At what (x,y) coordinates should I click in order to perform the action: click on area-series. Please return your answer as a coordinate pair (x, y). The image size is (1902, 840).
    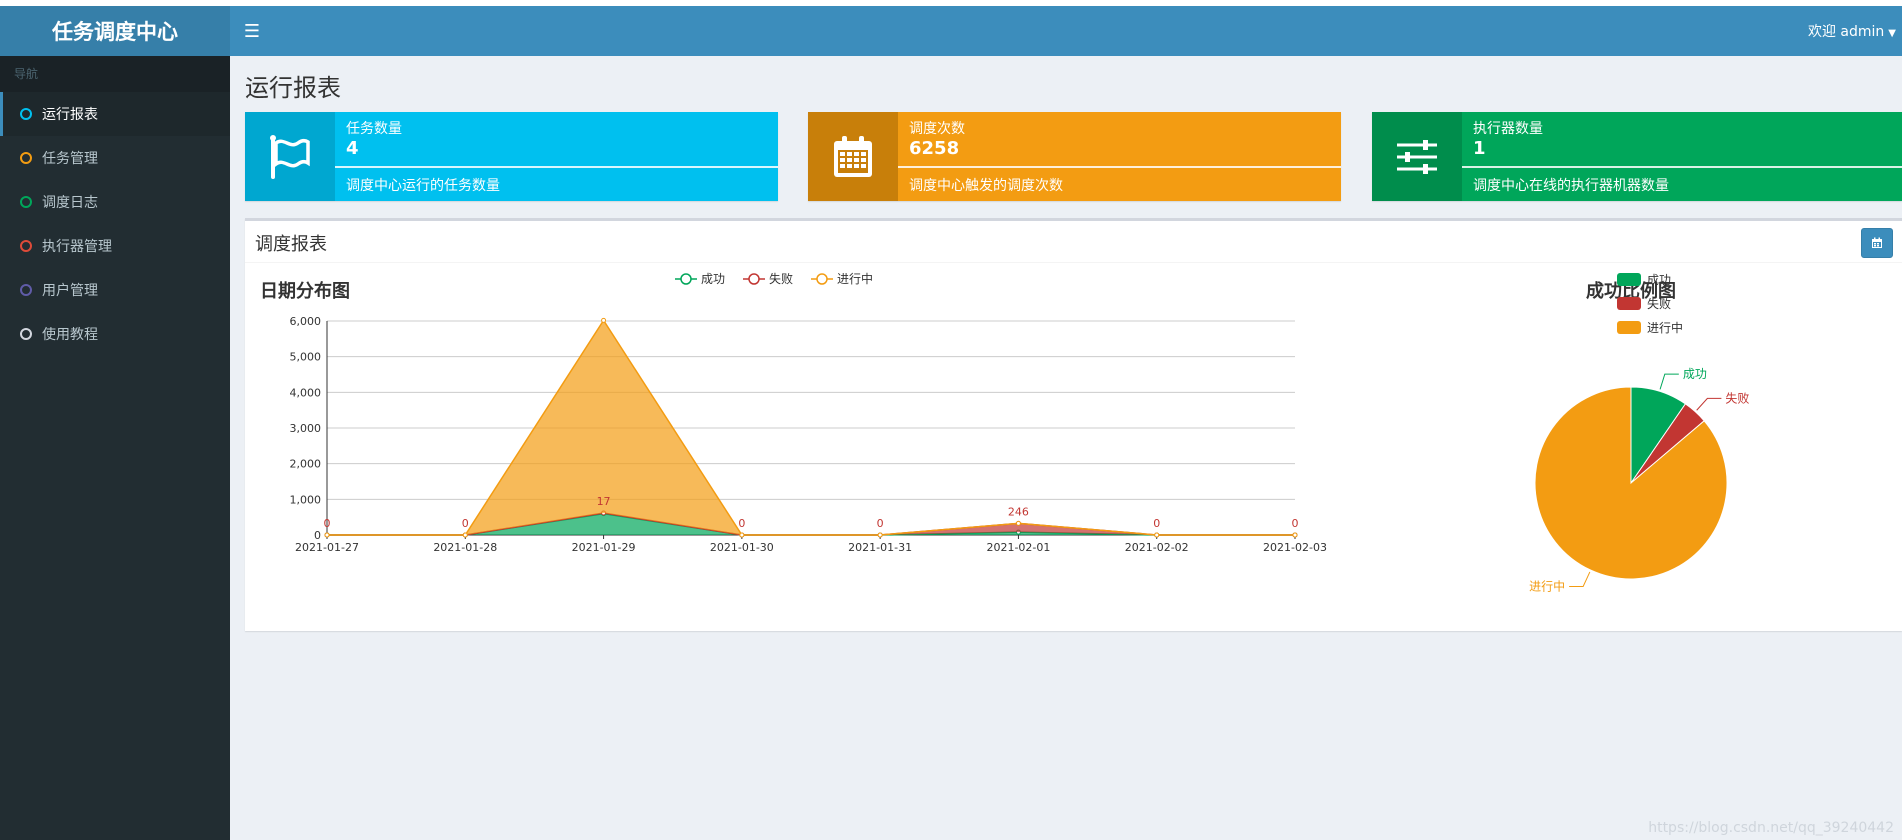
    Looking at the image, I should click on (811, 524).